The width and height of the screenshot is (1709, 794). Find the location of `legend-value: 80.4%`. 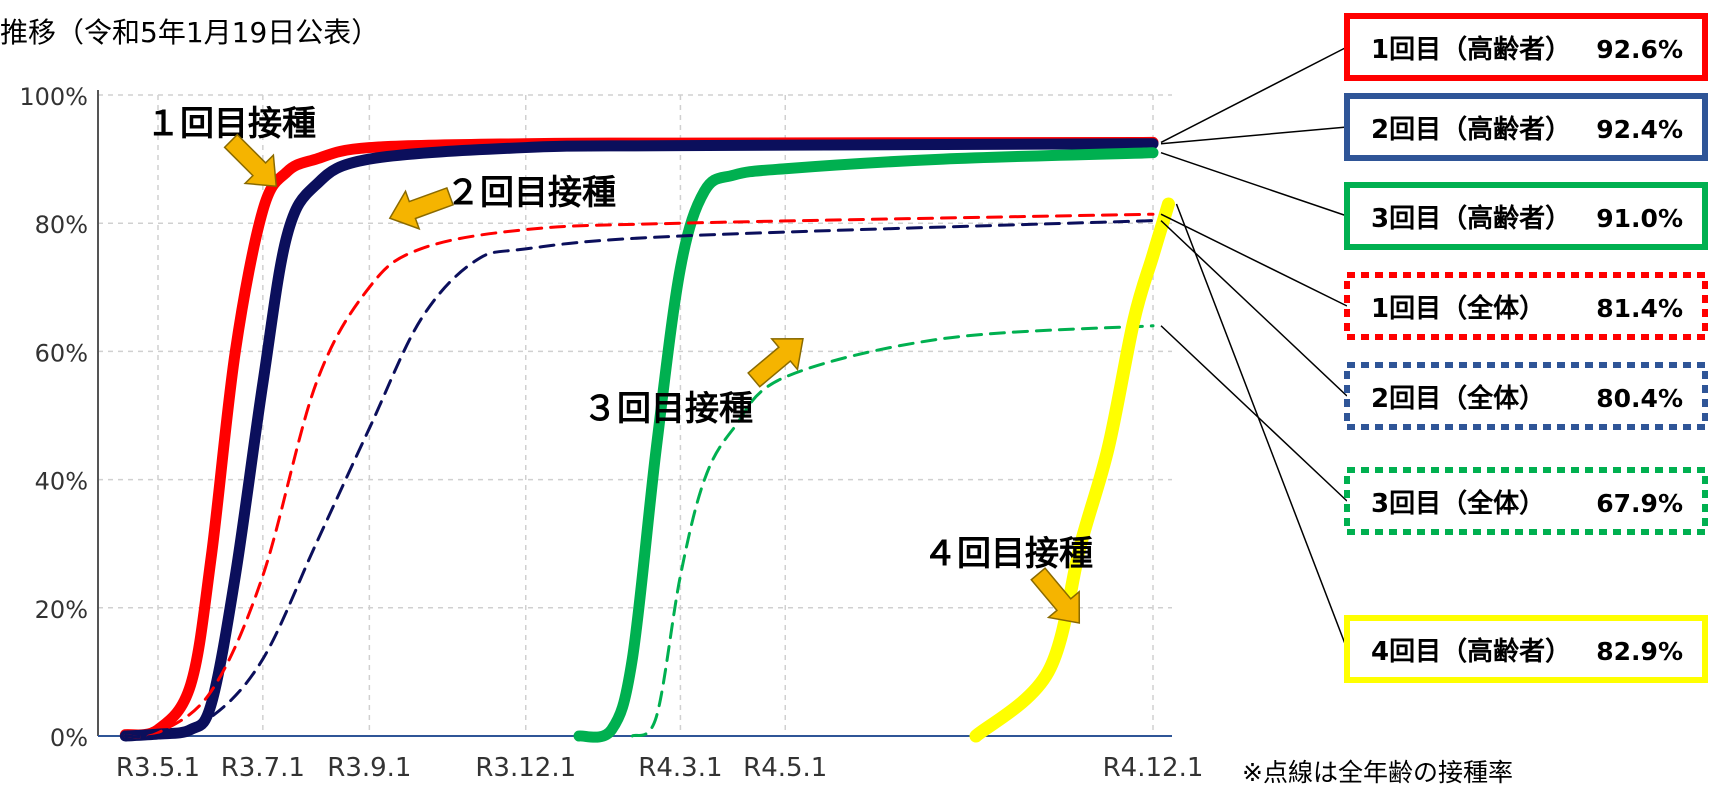

legend-value: 80.4% is located at coordinates (1639, 398).